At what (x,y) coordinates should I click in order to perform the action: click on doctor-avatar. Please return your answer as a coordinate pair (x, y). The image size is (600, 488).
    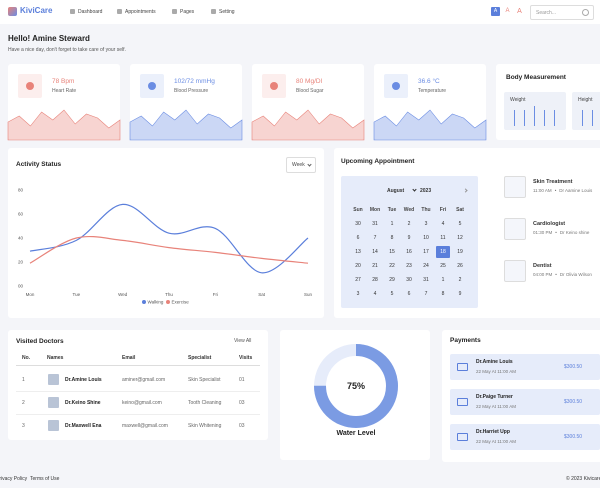
    Looking at the image, I should click on (53, 379).